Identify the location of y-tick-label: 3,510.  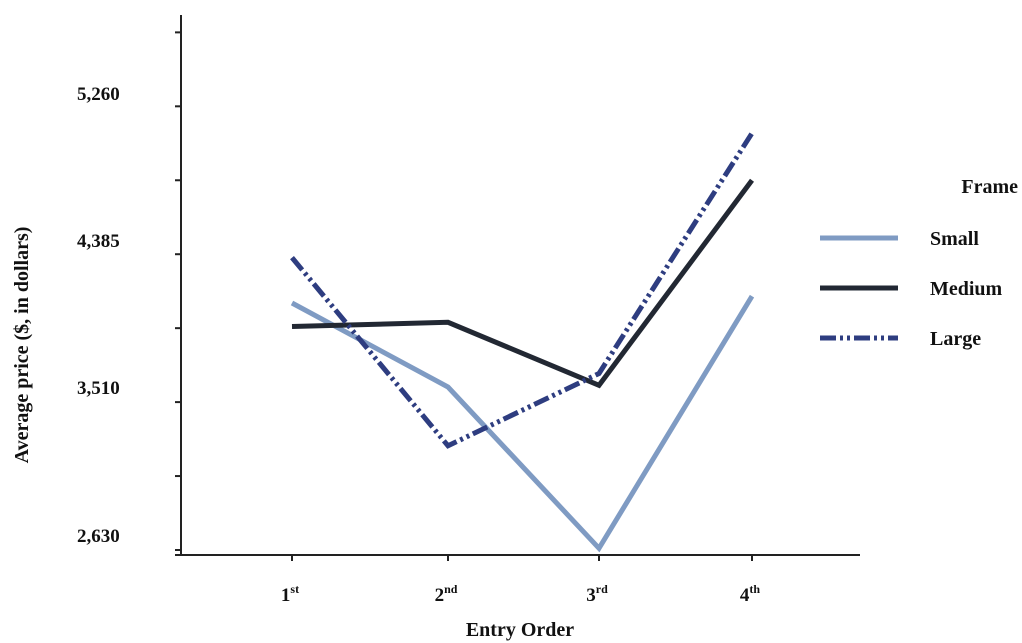
(98, 388).